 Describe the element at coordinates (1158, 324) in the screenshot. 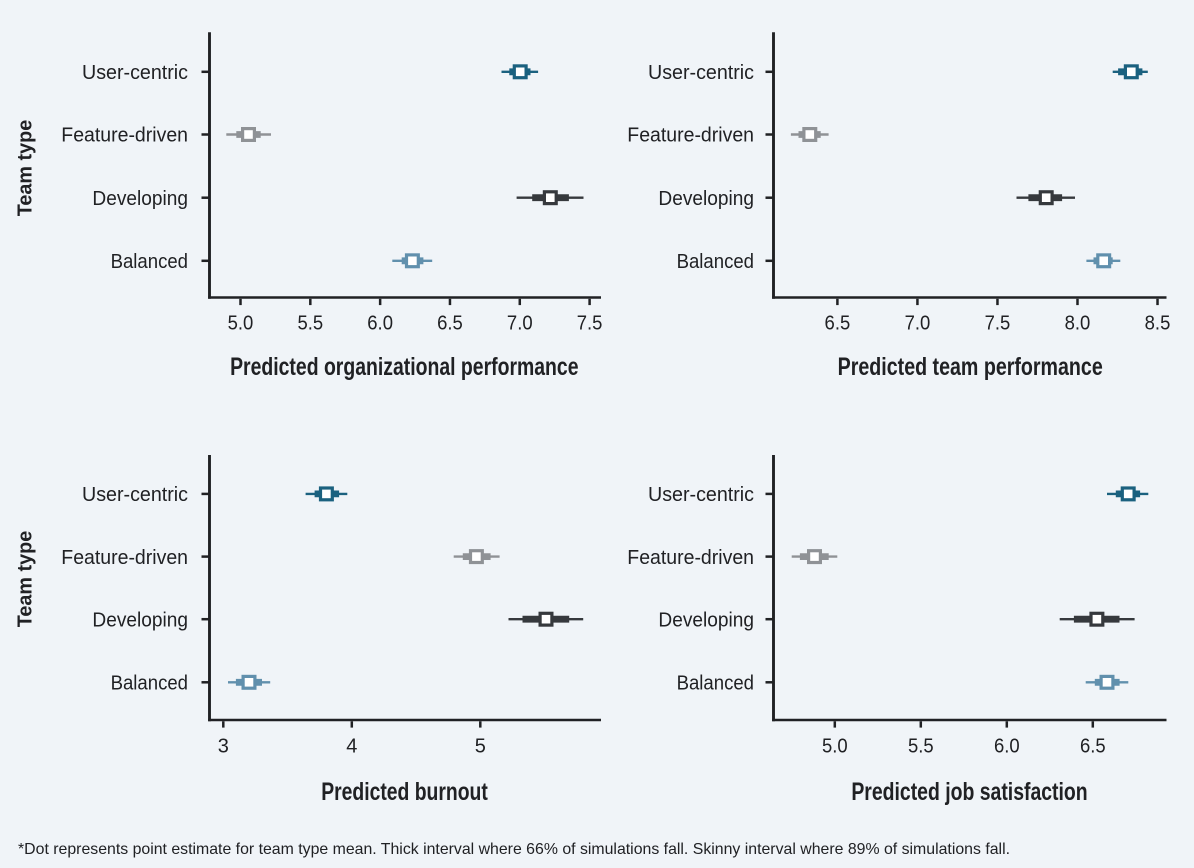

I see `svg-text: 8.5` at that location.